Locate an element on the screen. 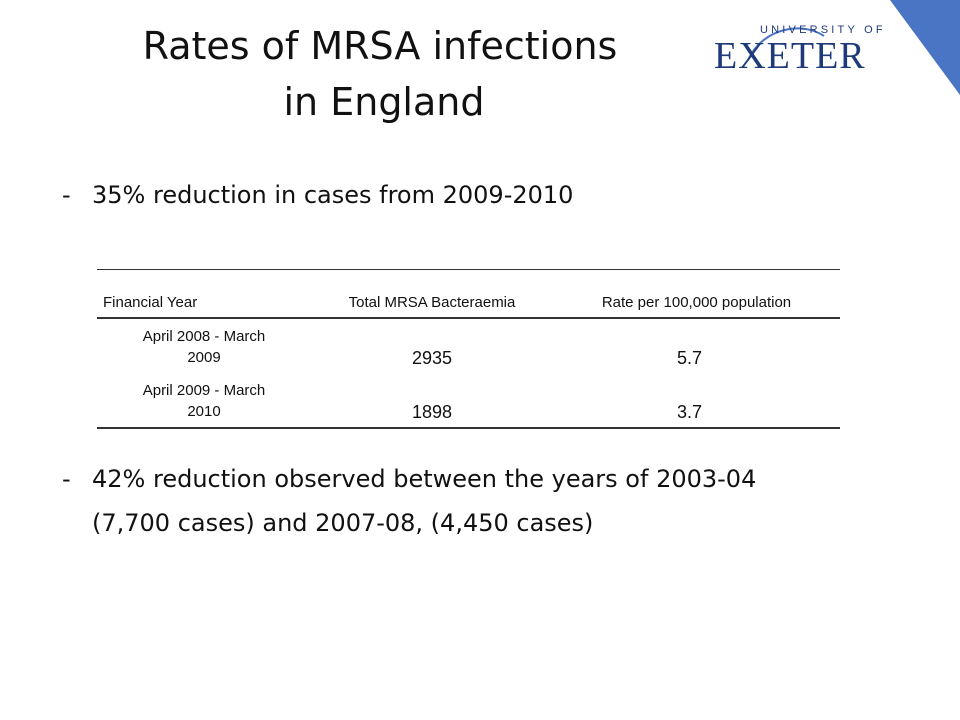 This screenshot has height=720, width=960. header-rate: Rate per 100,000 population is located at coordinates (696, 294).